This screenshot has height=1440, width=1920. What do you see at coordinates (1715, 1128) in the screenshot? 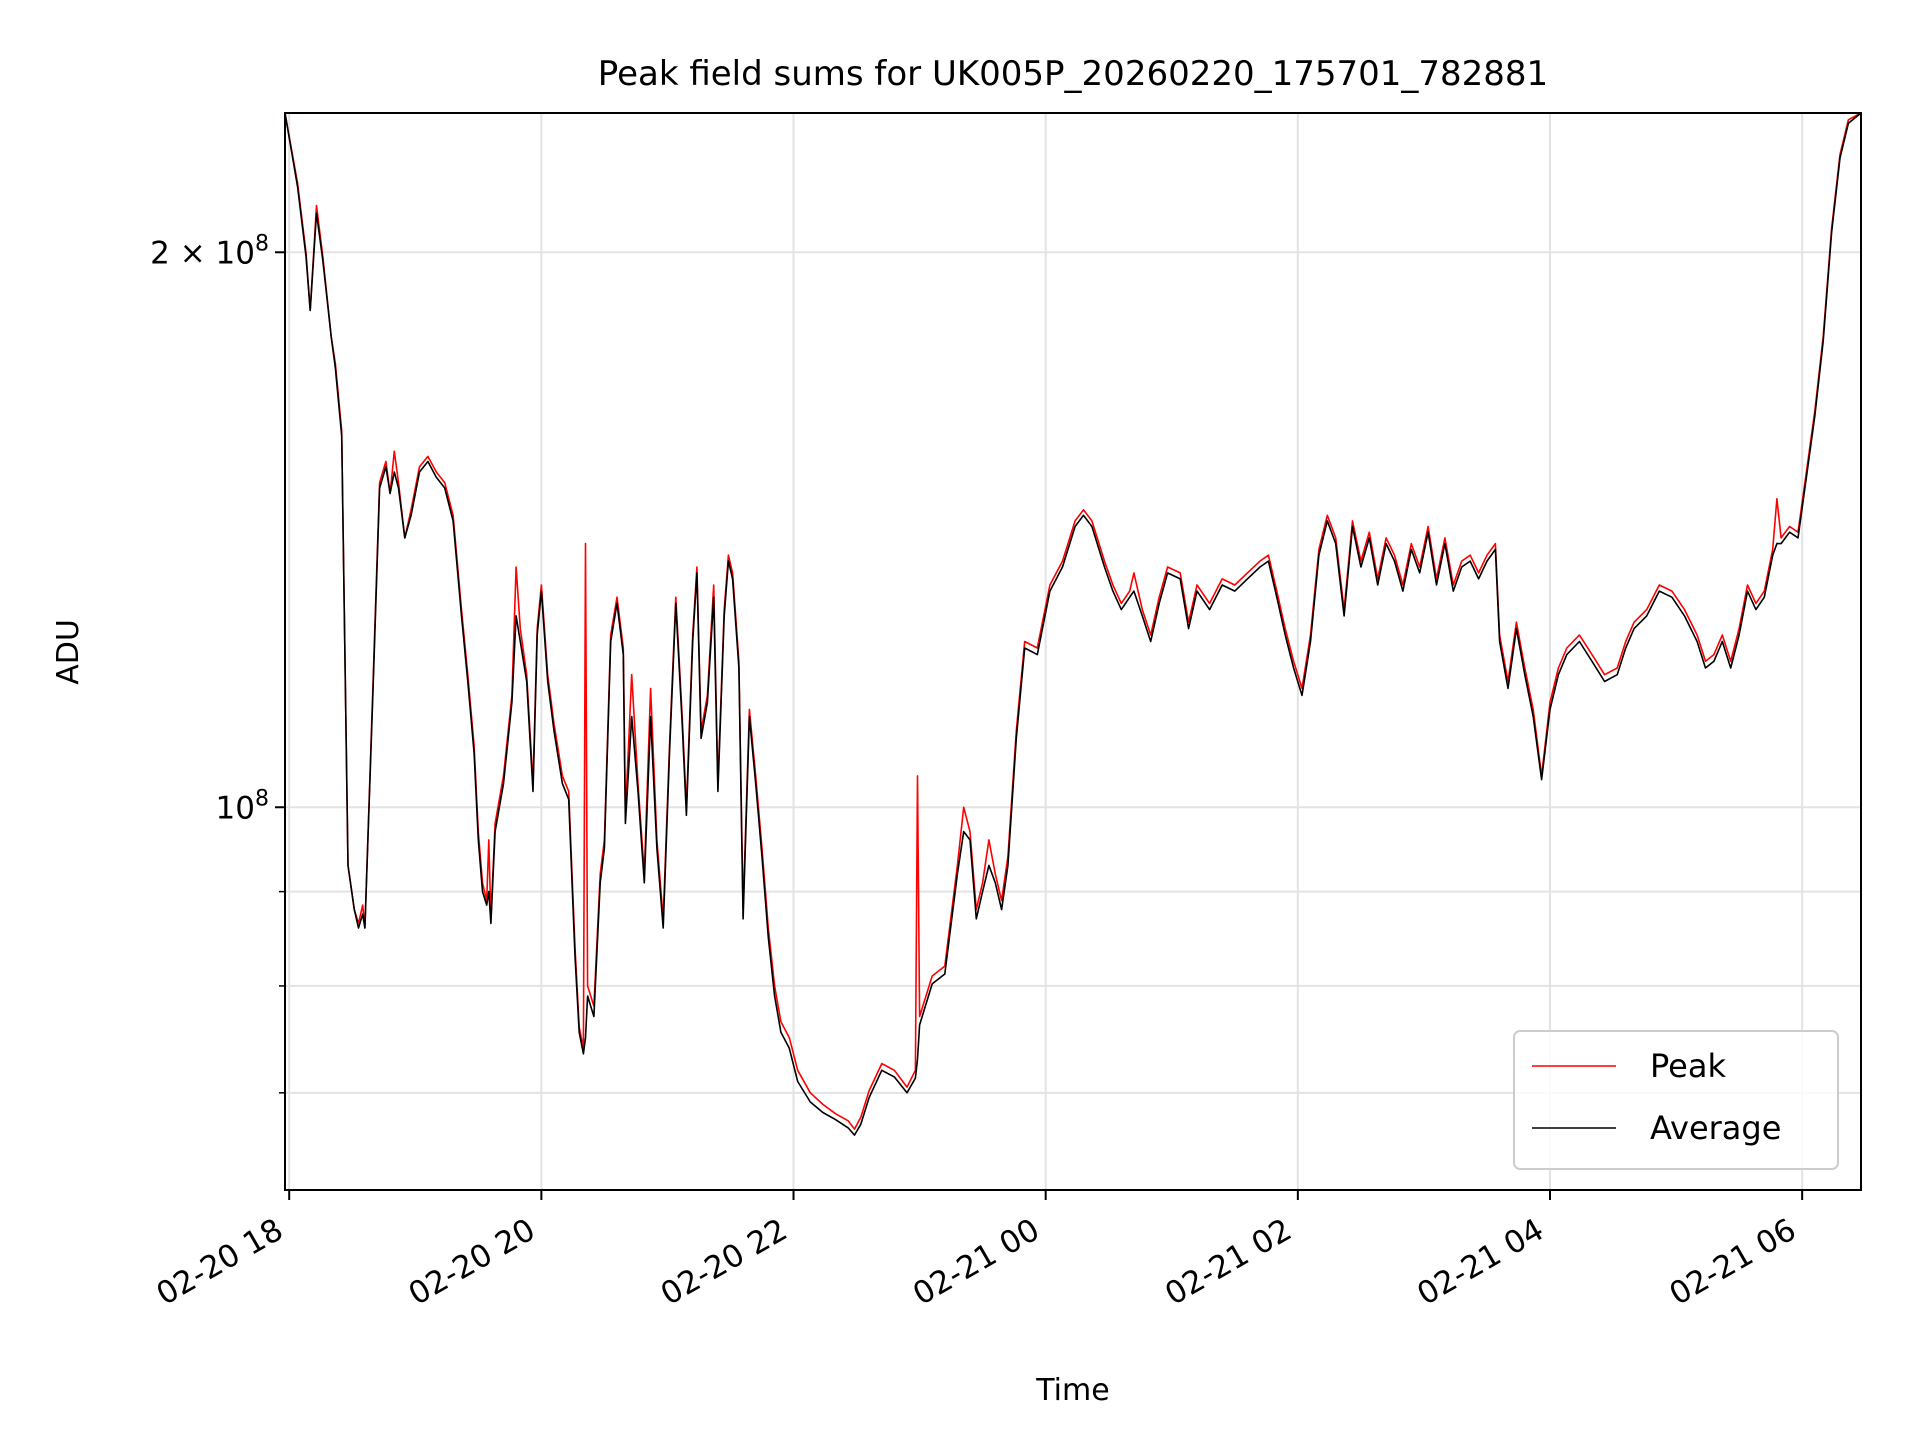
I see `legend-label-average: Average` at bounding box center [1715, 1128].